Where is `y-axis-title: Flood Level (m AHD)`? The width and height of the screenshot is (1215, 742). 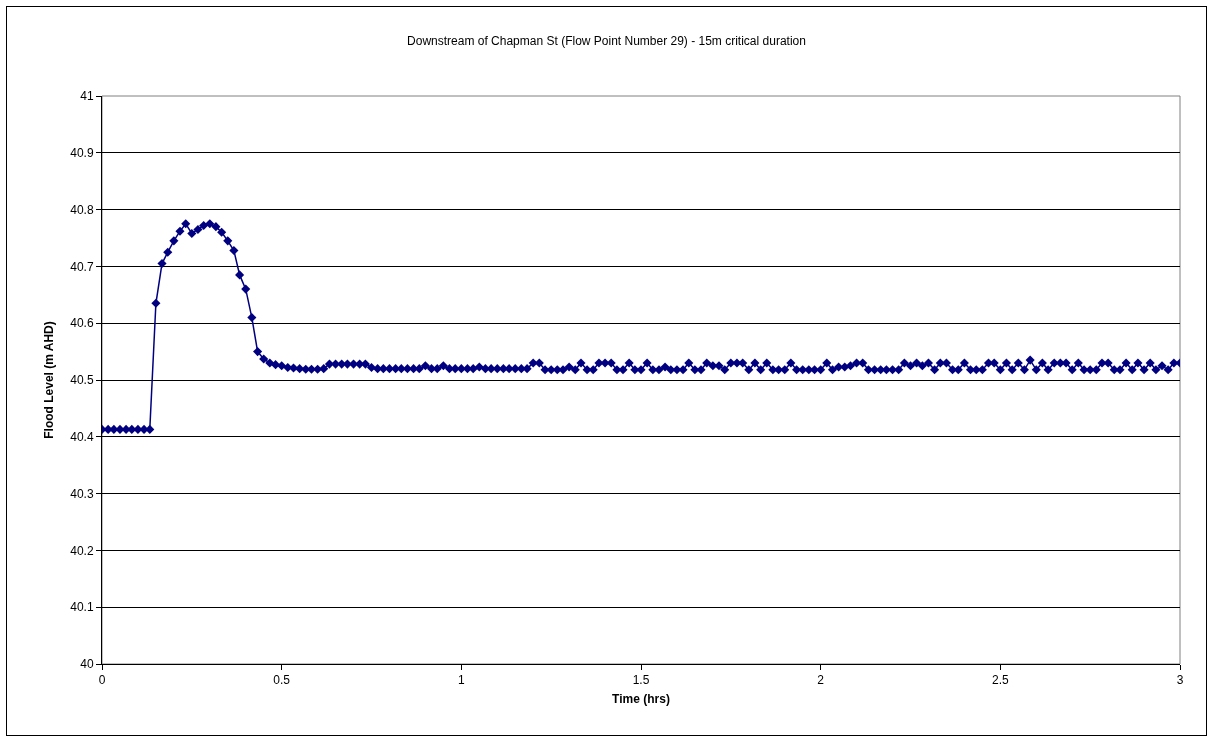
y-axis-title: Flood Level (m AHD) is located at coordinates (48, 380).